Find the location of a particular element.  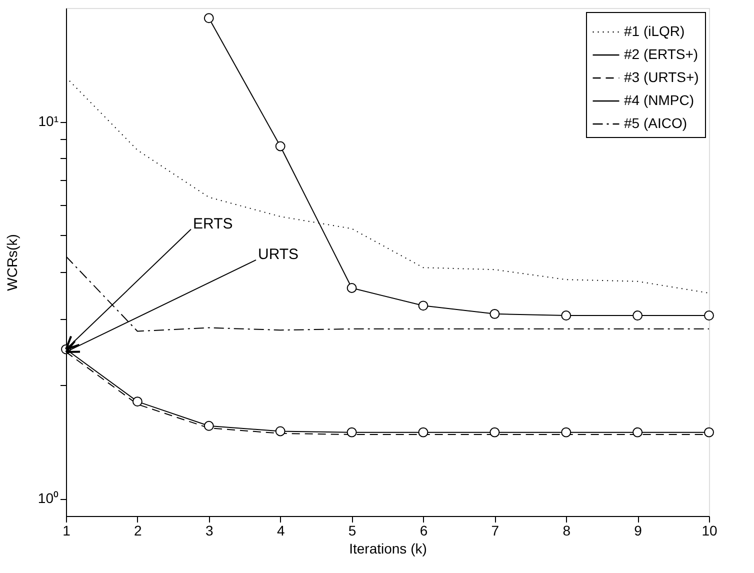

legend-label: #5 (AICO) is located at coordinates (656, 123).